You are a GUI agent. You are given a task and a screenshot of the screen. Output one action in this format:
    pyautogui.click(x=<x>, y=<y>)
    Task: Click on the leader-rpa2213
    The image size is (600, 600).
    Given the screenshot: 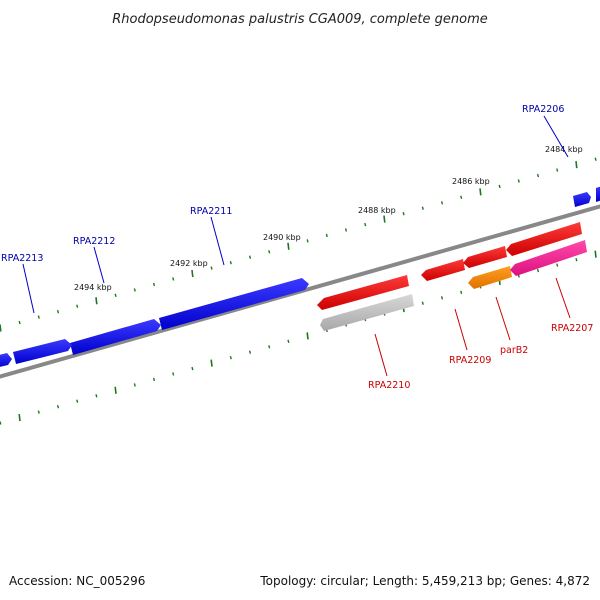 What is the action you would take?
    pyautogui.click(x=28, y=288)
    